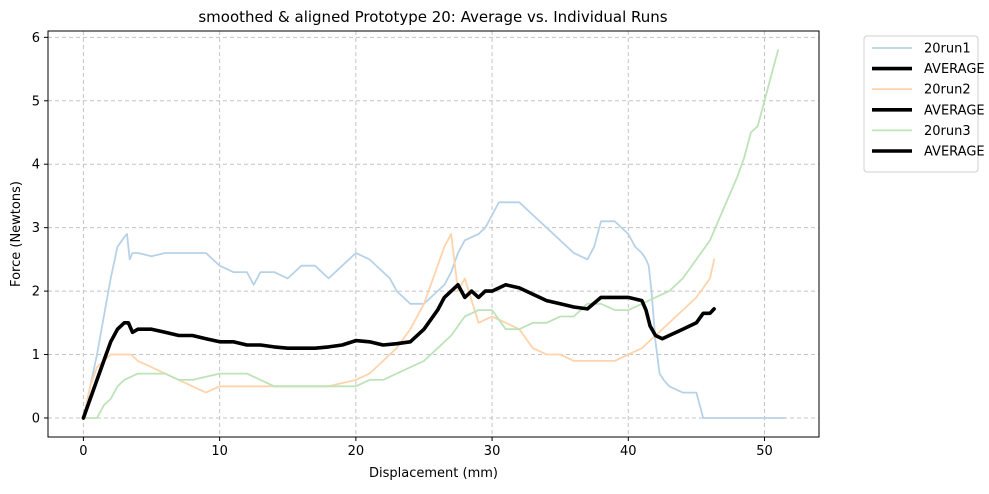  I want to click on y-tick-label: 3, so click(36, 228).